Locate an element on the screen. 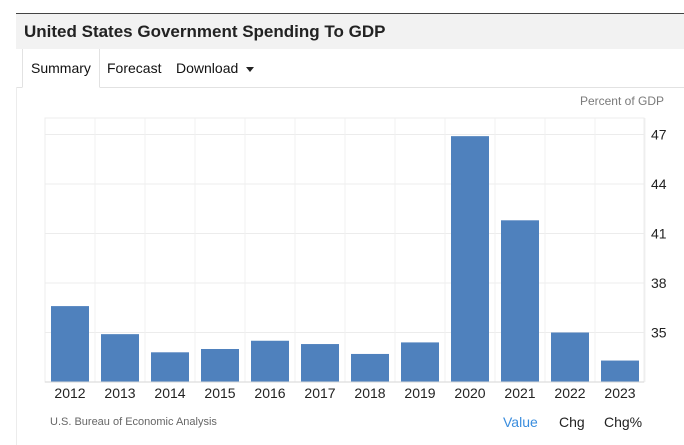  option-chg: Chg is located at coordinates (572, 422).